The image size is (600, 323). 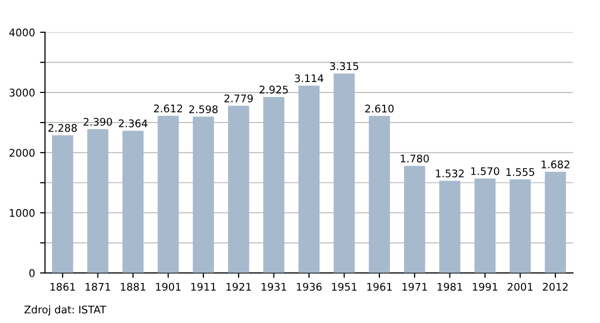 I want to click on data-label: 2.925, so click(x=274, y=90).